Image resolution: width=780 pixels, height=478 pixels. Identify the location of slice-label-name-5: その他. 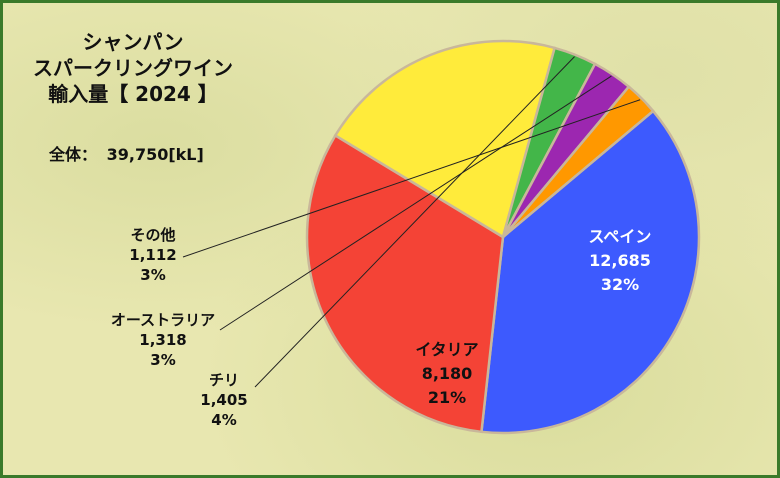
(152, 235).